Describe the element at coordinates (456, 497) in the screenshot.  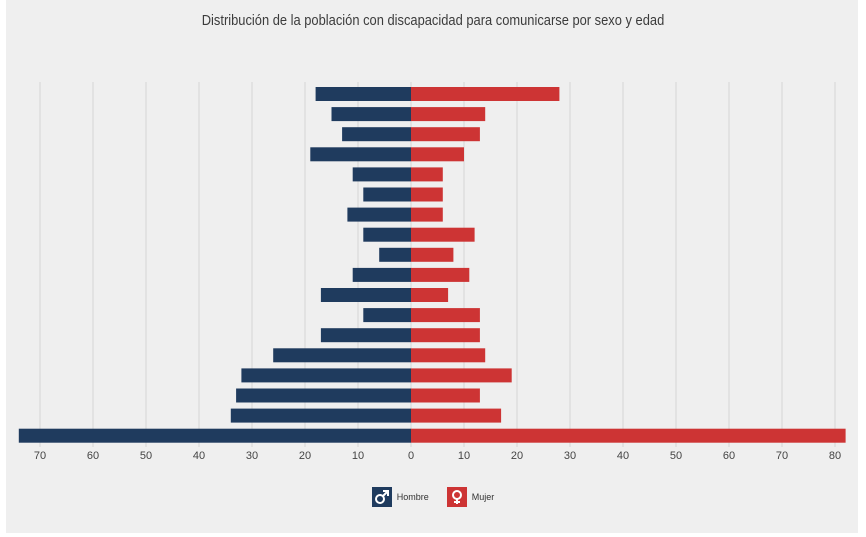
I see `female-symbol-icon` at that location.